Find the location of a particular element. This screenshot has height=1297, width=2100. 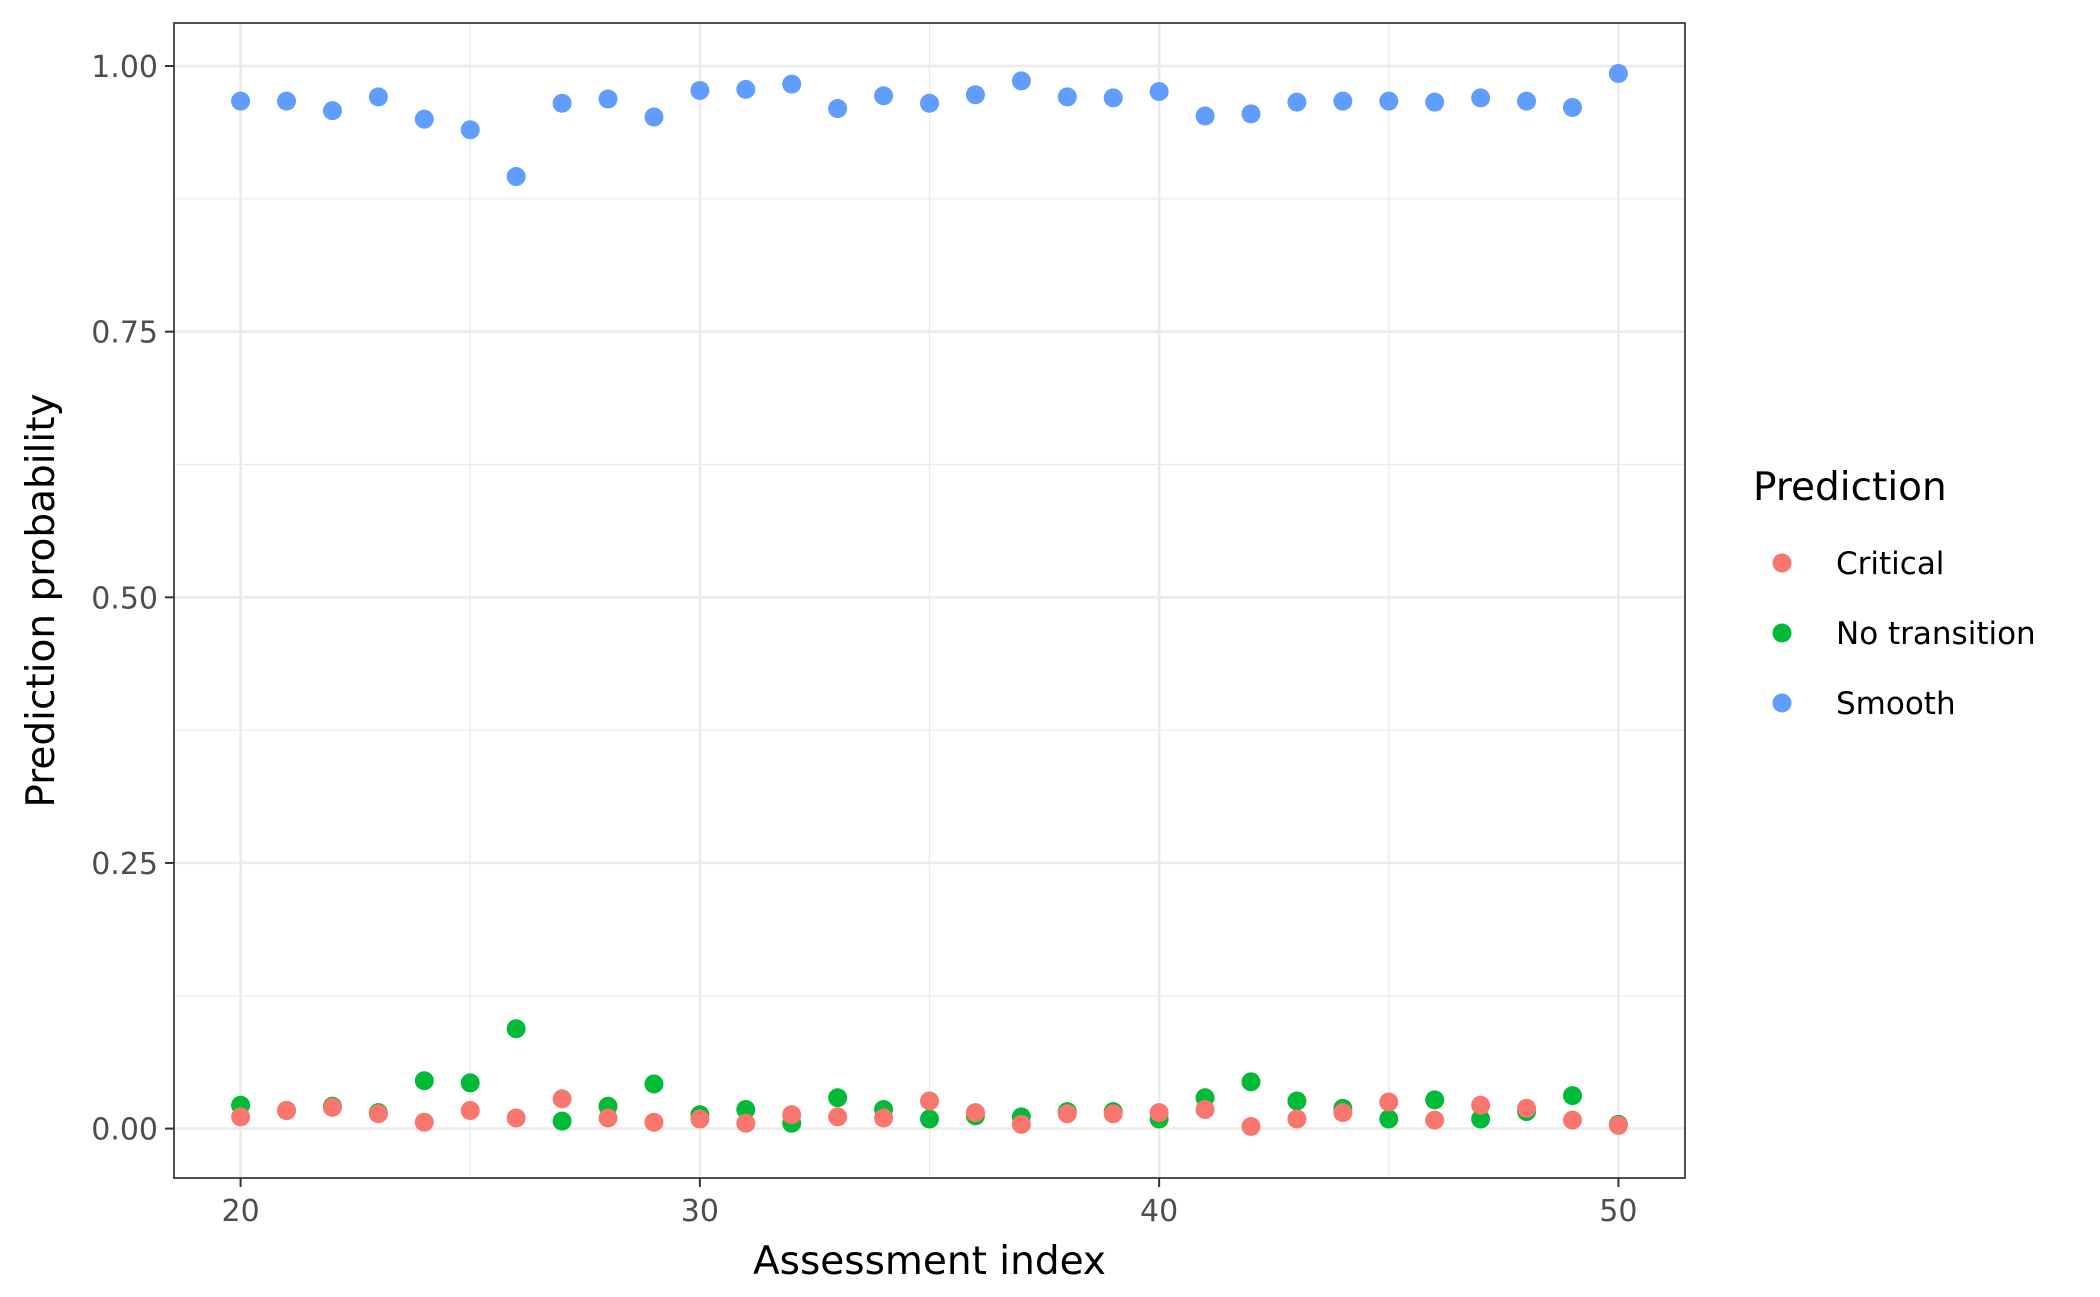

x-axis: 20 30 40 50 is located at coordinates (929, 1203).